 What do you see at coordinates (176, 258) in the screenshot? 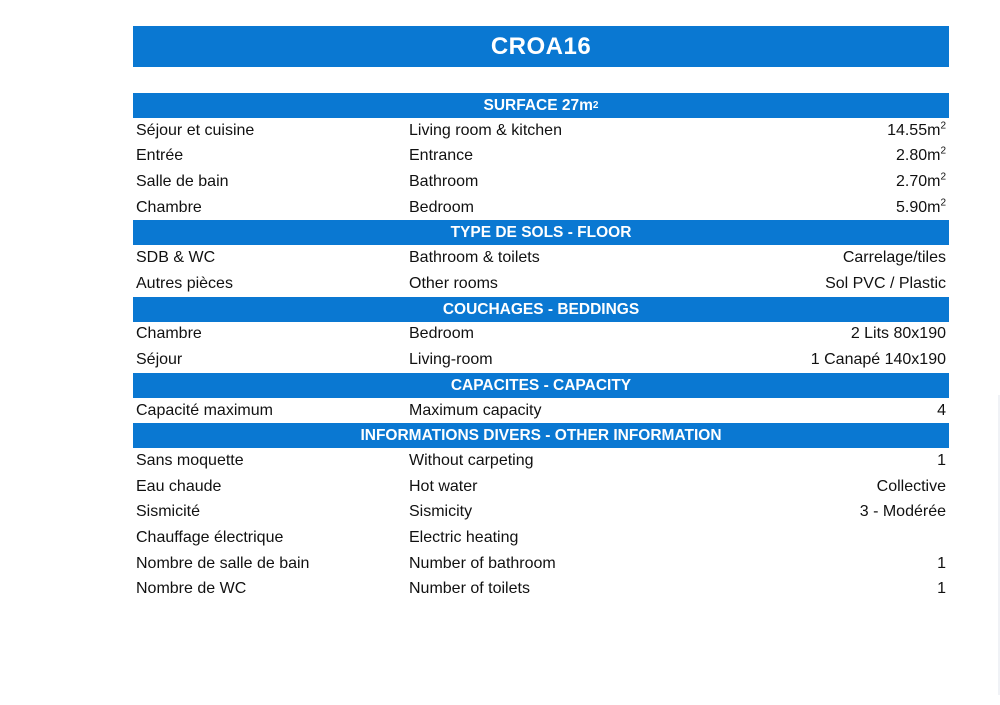
I see `label-french: SDB & WC` at bounding box center [176, 258].